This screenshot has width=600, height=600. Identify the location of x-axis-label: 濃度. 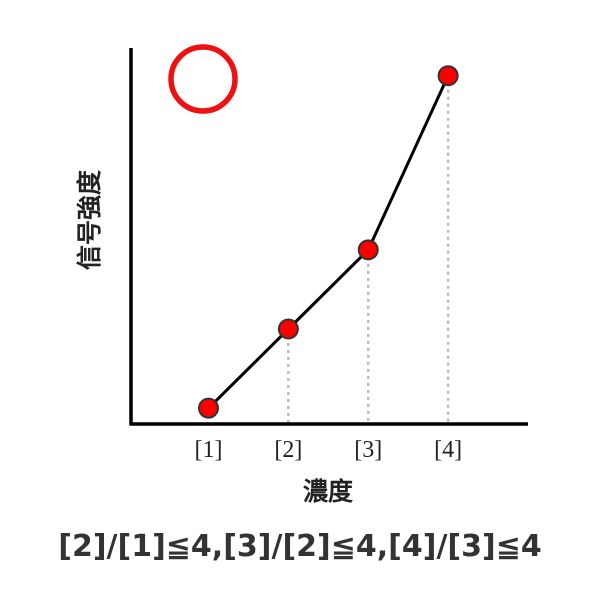
(328, 491).